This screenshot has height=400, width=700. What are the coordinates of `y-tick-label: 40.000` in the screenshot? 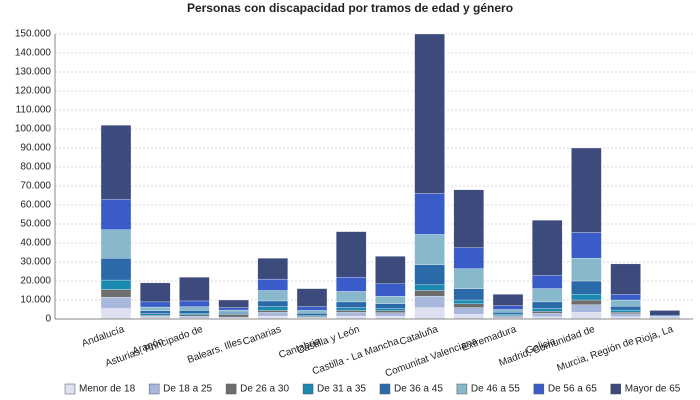 It's located at (35, 243).